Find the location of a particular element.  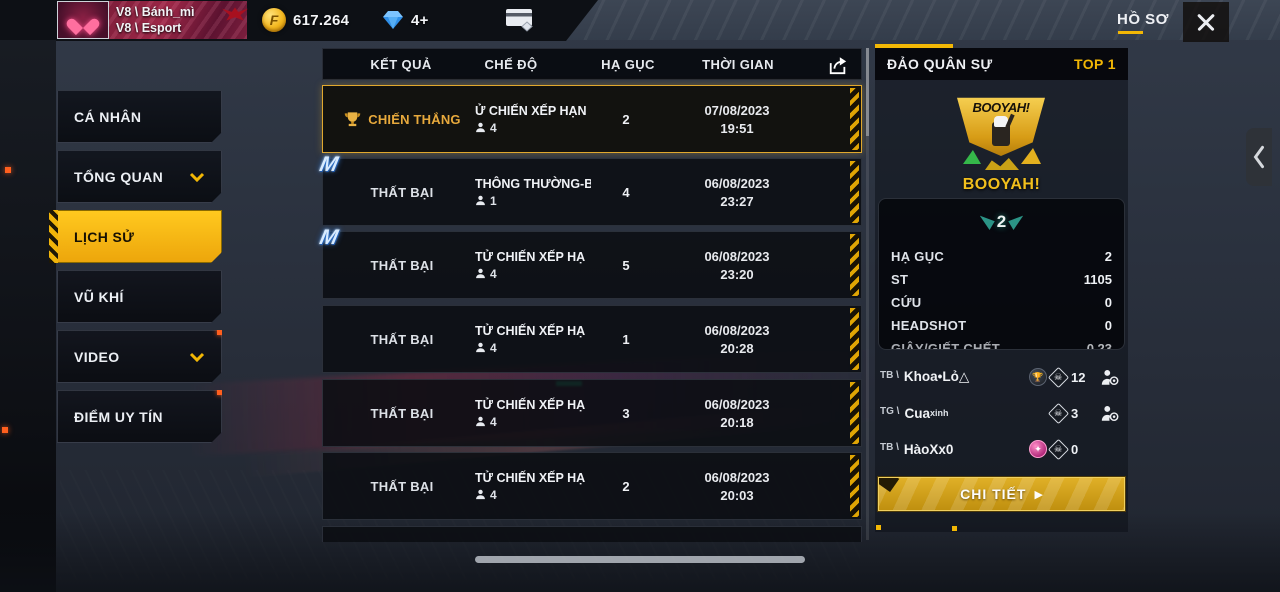

panel-accent-tab is located at coordinates (914, 46).